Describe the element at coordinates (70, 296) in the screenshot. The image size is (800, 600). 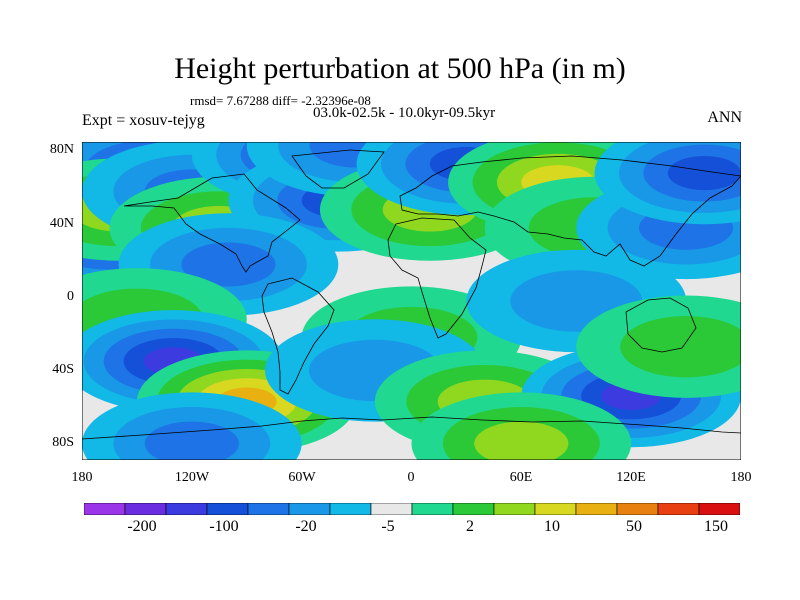
I see `lat-label-equator: 0` at that location.